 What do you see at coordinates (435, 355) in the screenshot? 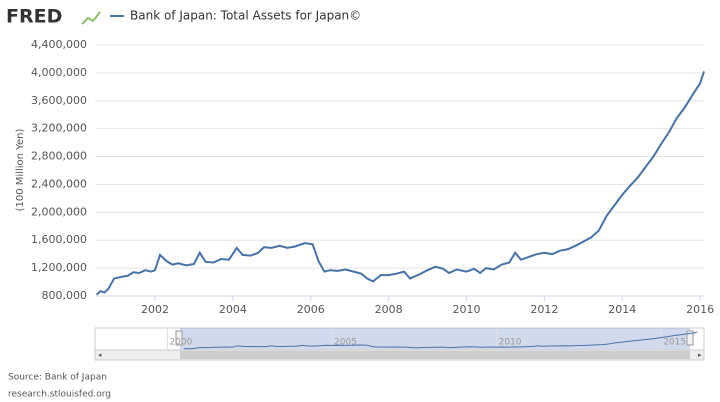
I see `scrollbar-thumb` at bounding box center [435, 355].